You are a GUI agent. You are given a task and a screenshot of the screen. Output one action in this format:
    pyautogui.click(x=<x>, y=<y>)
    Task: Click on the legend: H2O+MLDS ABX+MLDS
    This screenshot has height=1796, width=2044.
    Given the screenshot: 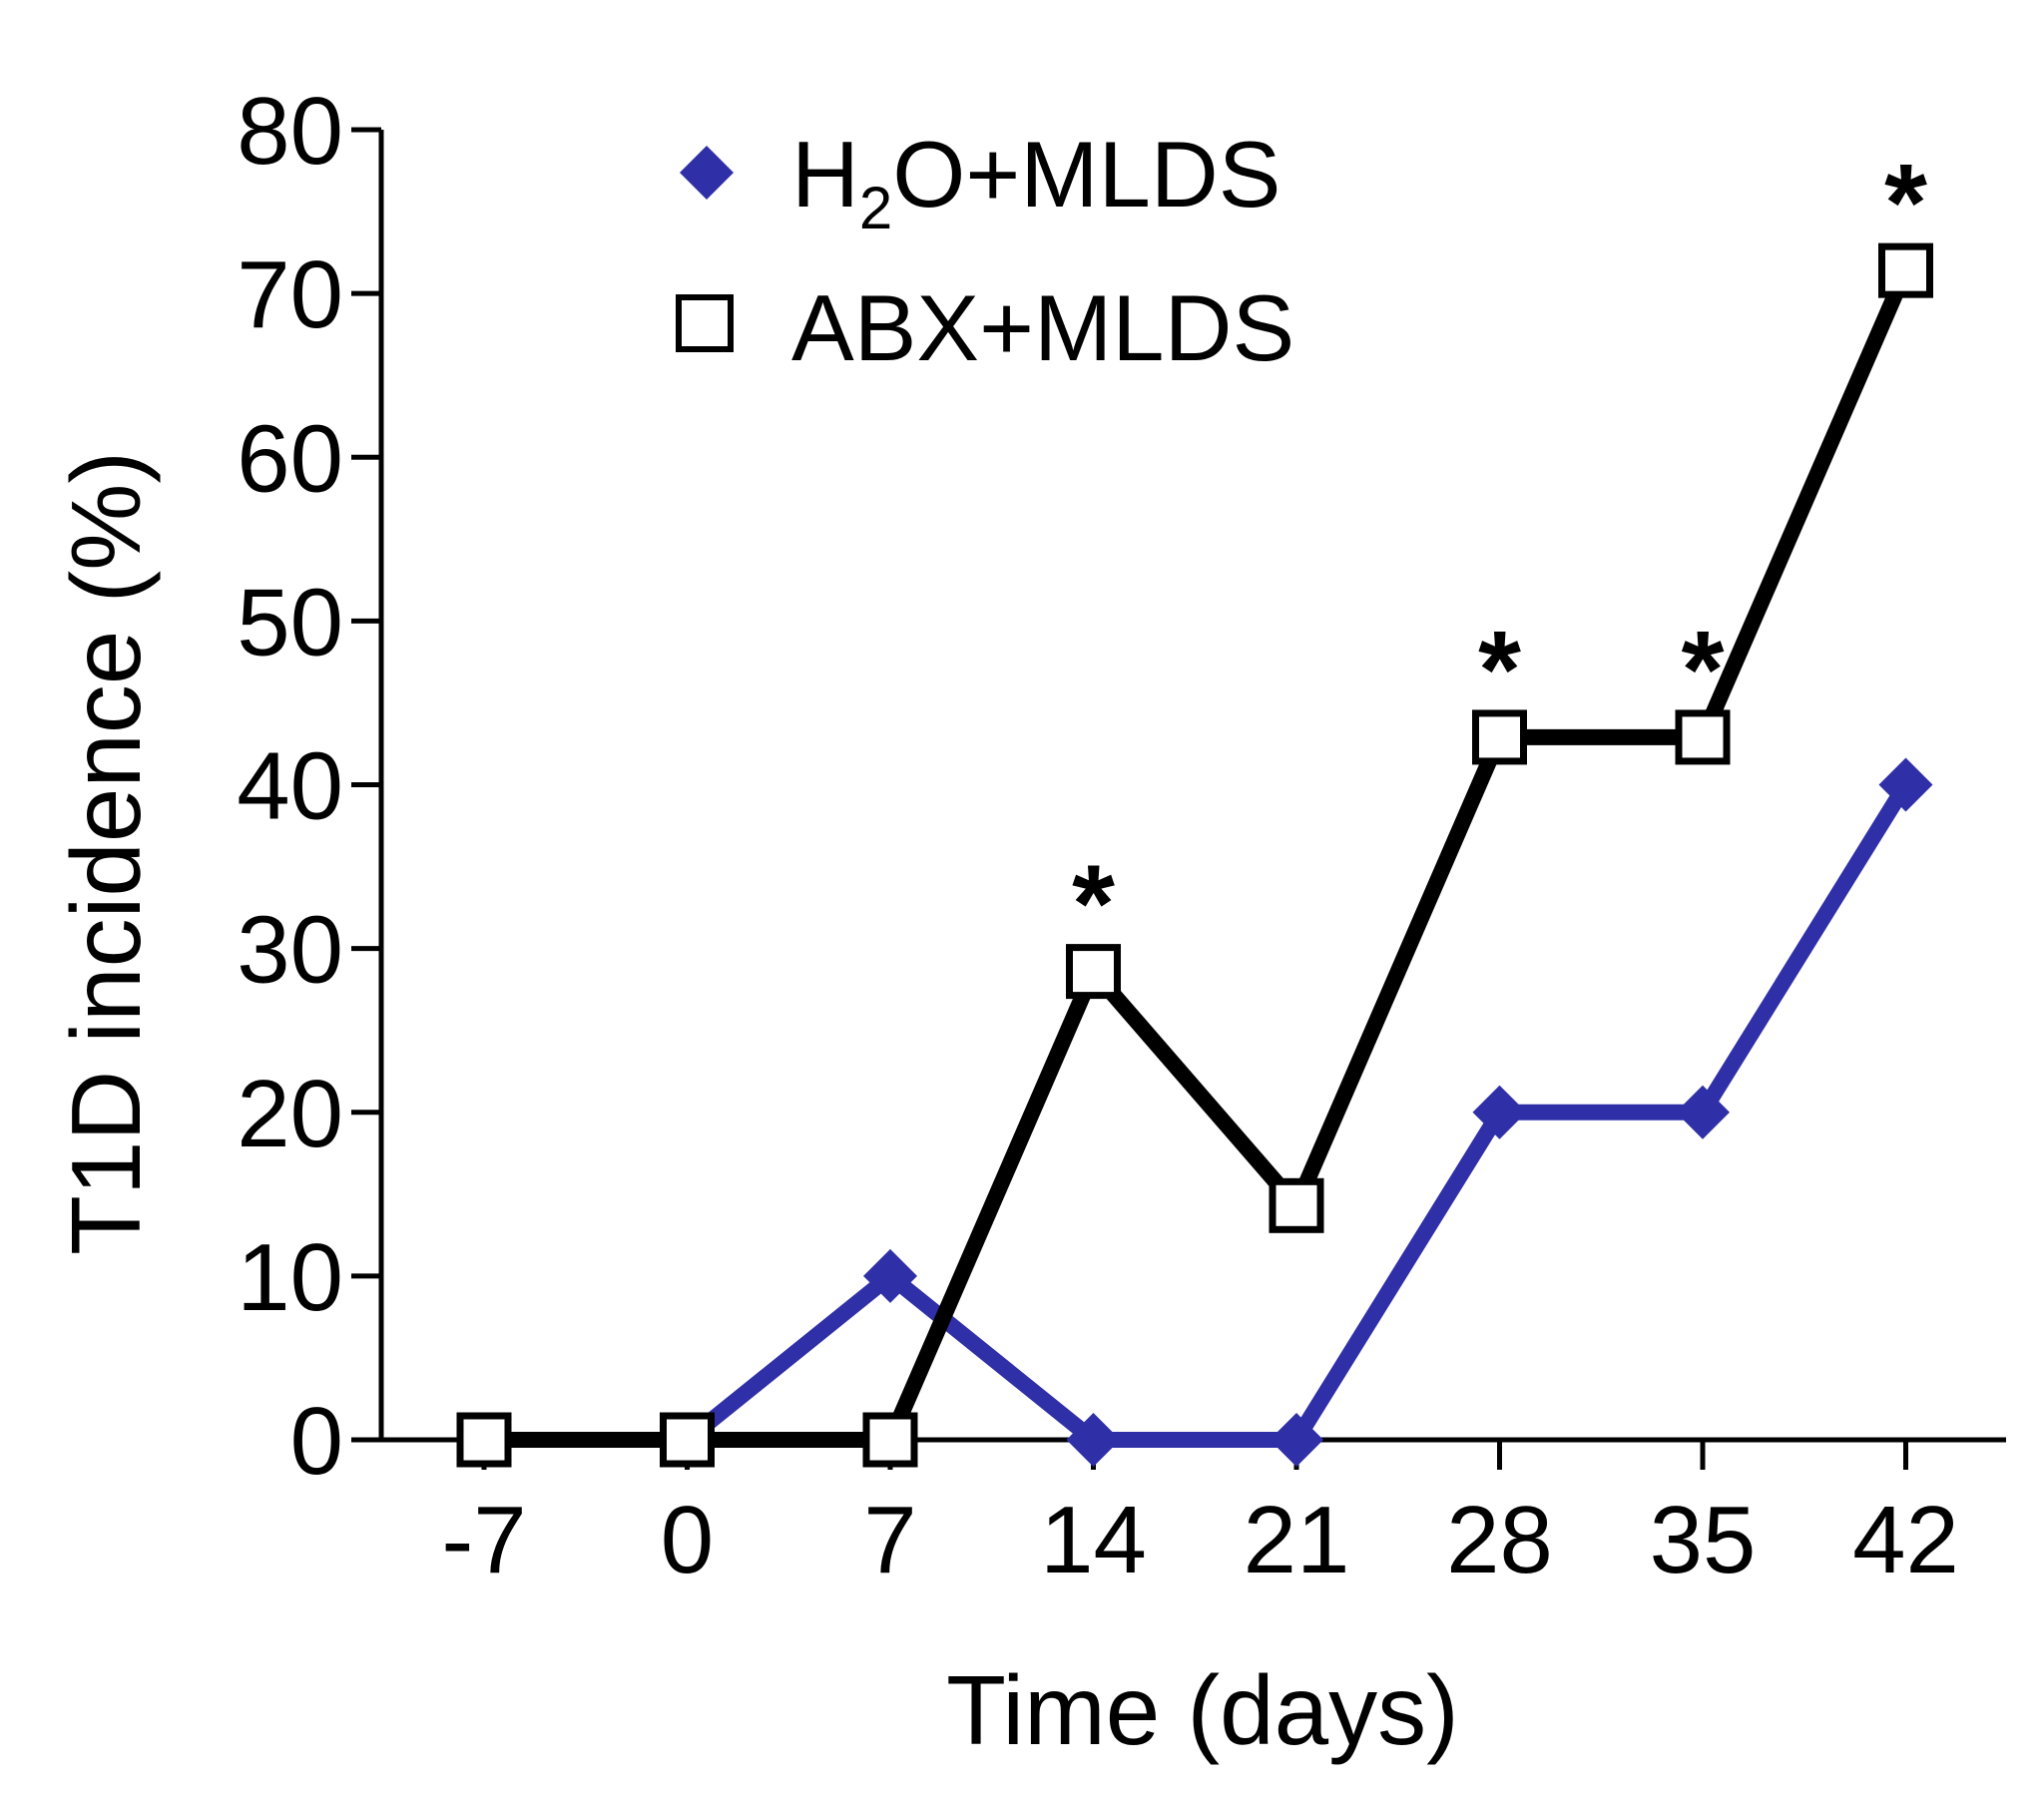 What is the action you would take?
    pyautogui.click(x=985, y=251)
    